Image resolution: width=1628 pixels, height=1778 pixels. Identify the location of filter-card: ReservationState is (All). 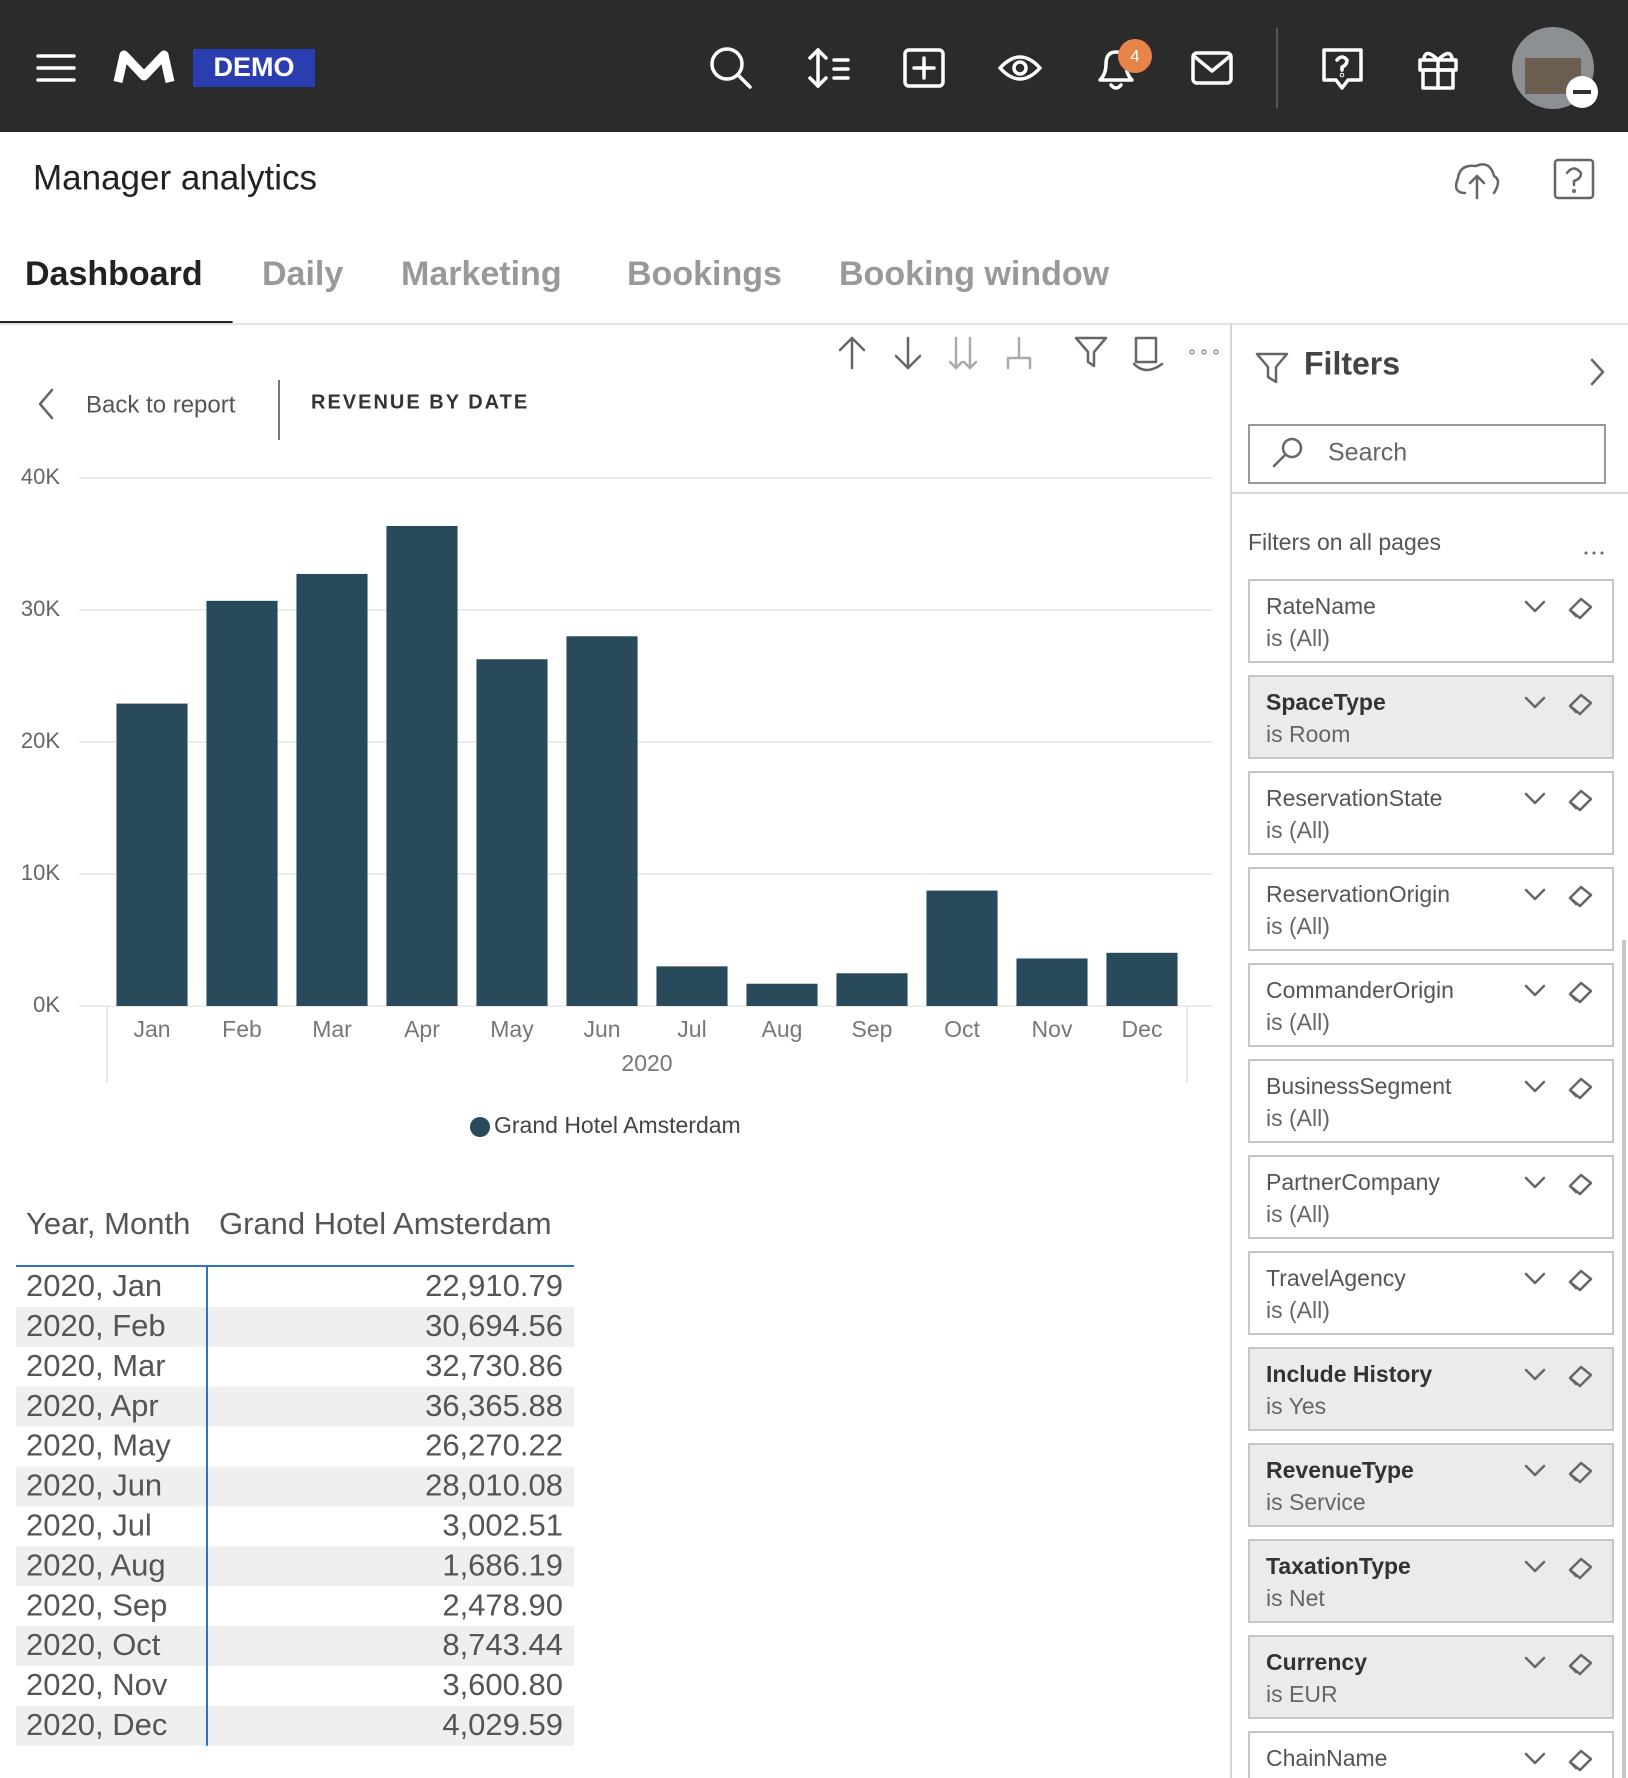
(1431, 813).